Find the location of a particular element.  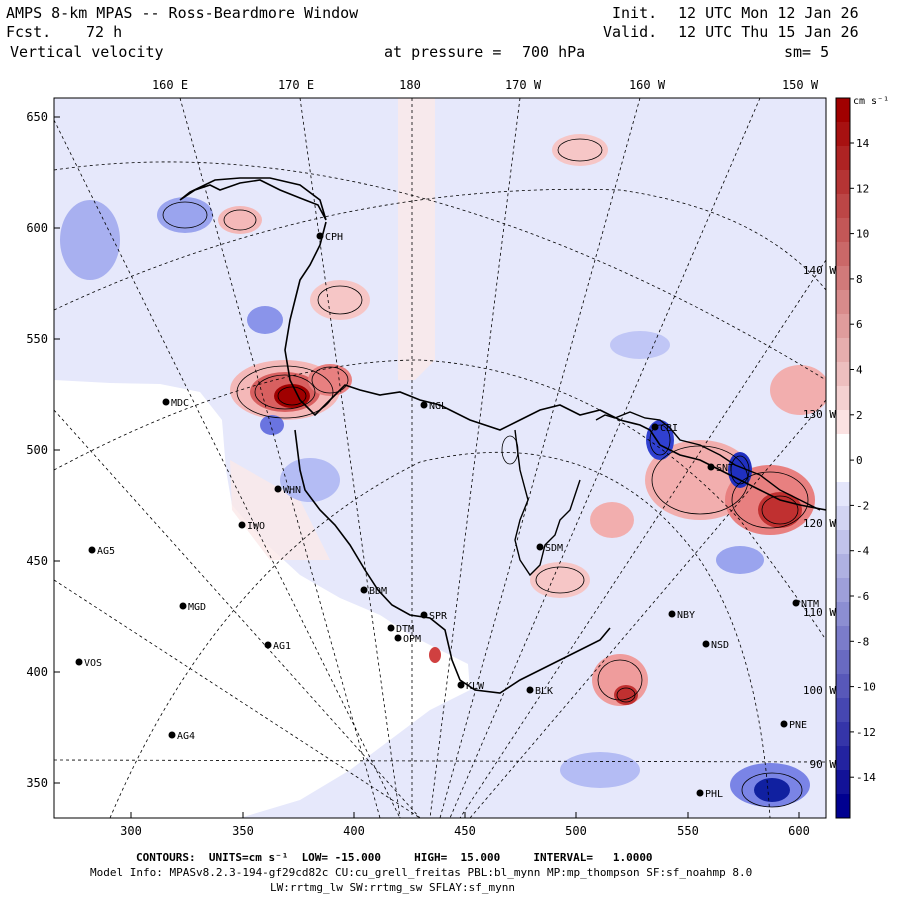

station-mdc-marker is located at coordinates (166, 402).